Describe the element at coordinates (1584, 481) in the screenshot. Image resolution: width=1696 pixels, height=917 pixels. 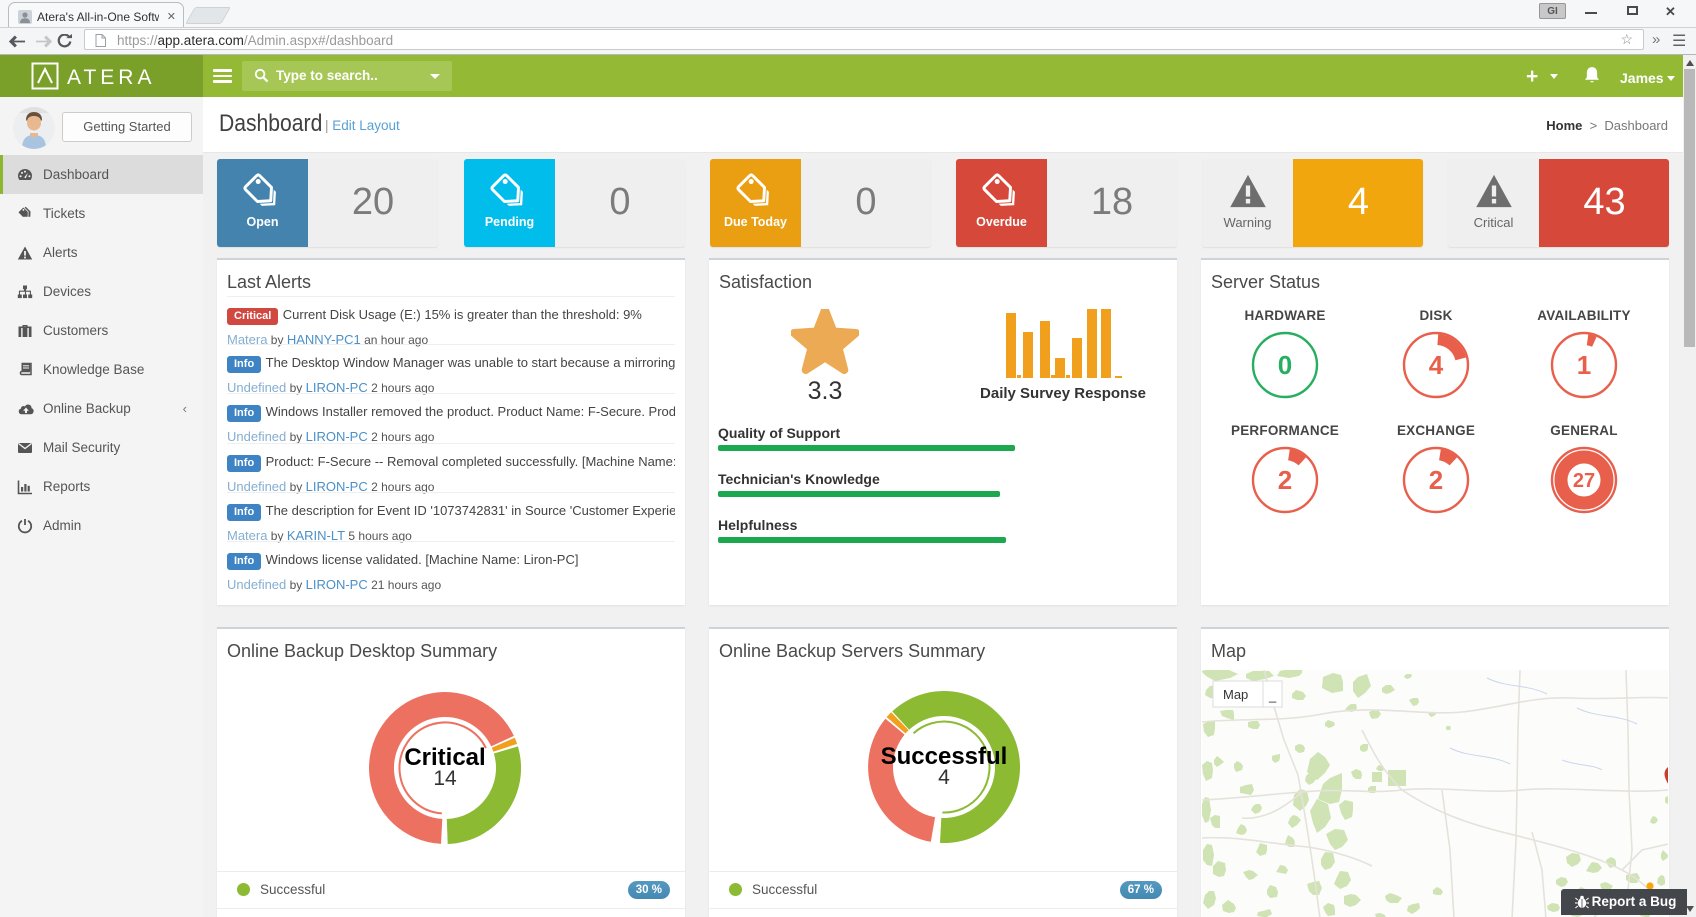
I see `svg-text: 27` at that location.